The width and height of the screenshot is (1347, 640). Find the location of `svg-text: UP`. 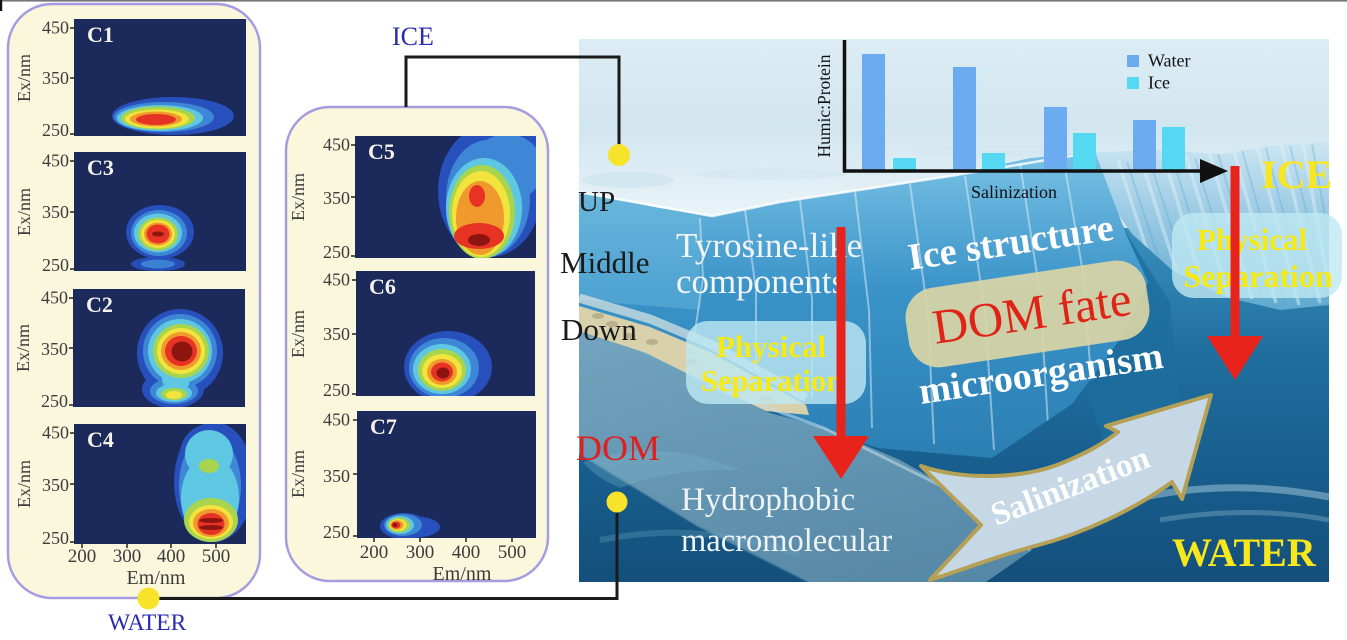

svg-text: UP is located at coordinates (596, 202).